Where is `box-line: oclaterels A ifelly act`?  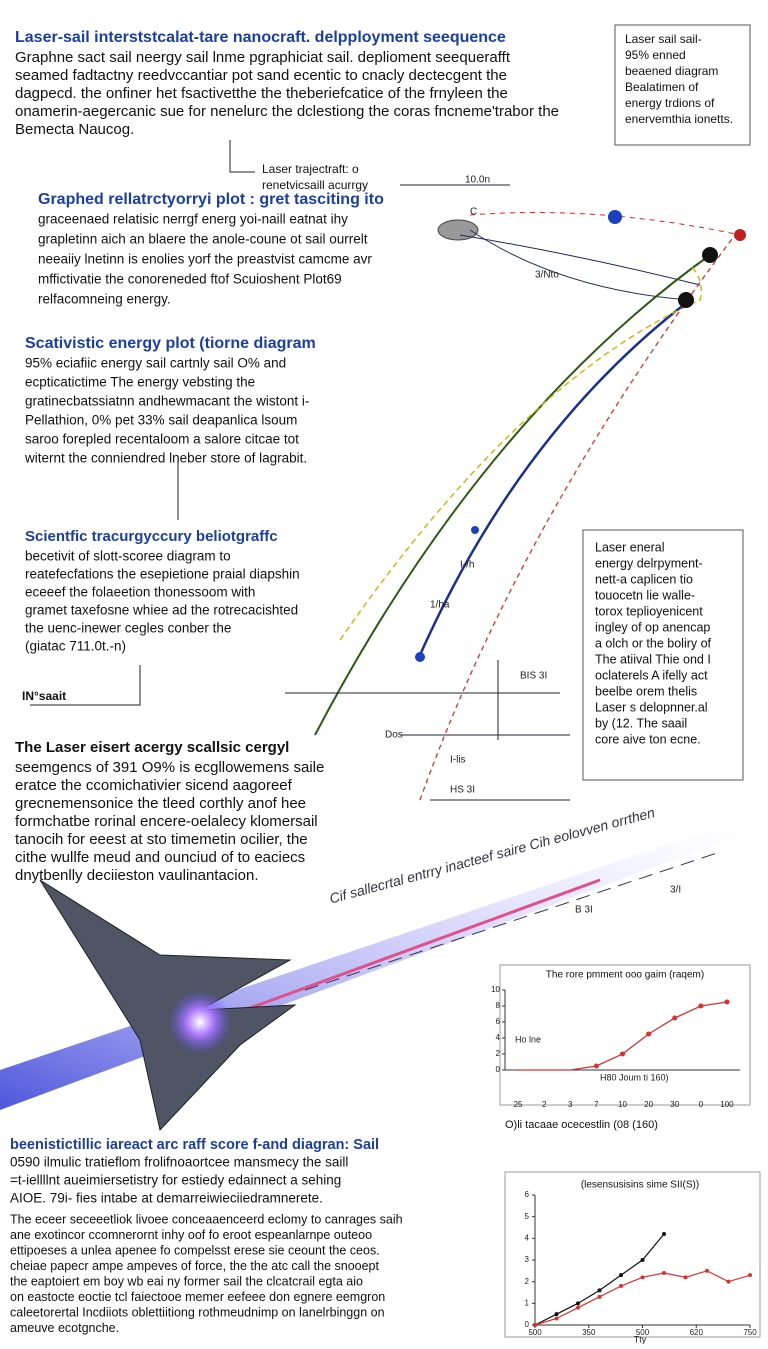
box-line: oclaterels A ifelly act is located at coordinates (651, 675).